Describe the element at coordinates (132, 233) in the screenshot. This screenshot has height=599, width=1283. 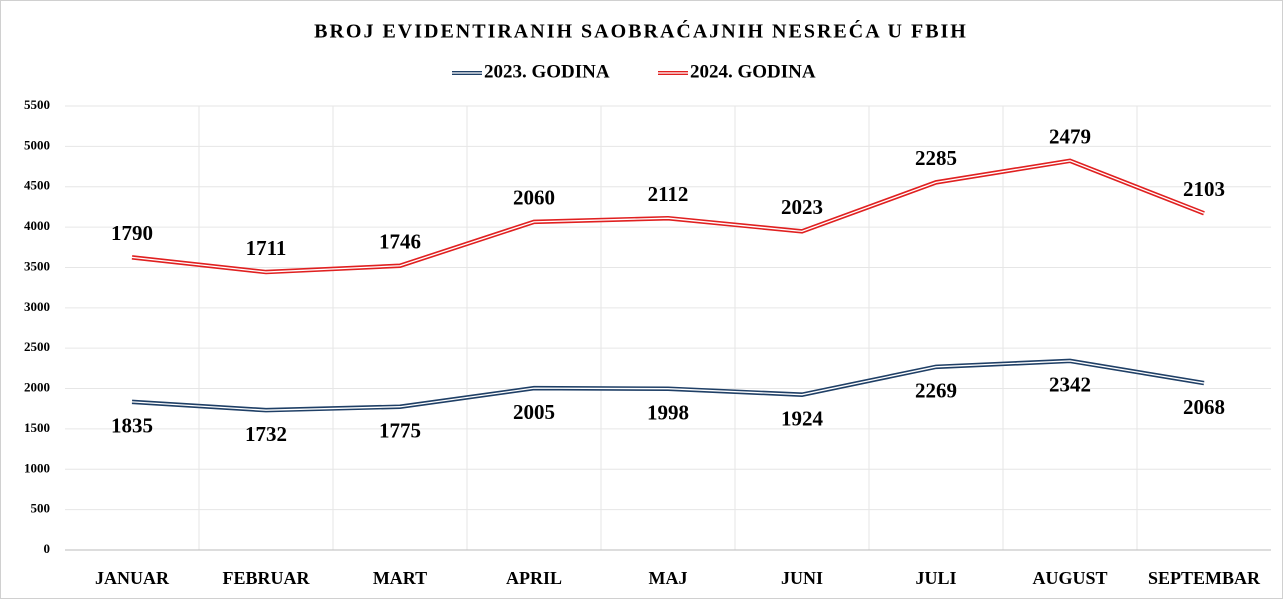
I see `data-label: 1790` at that location.